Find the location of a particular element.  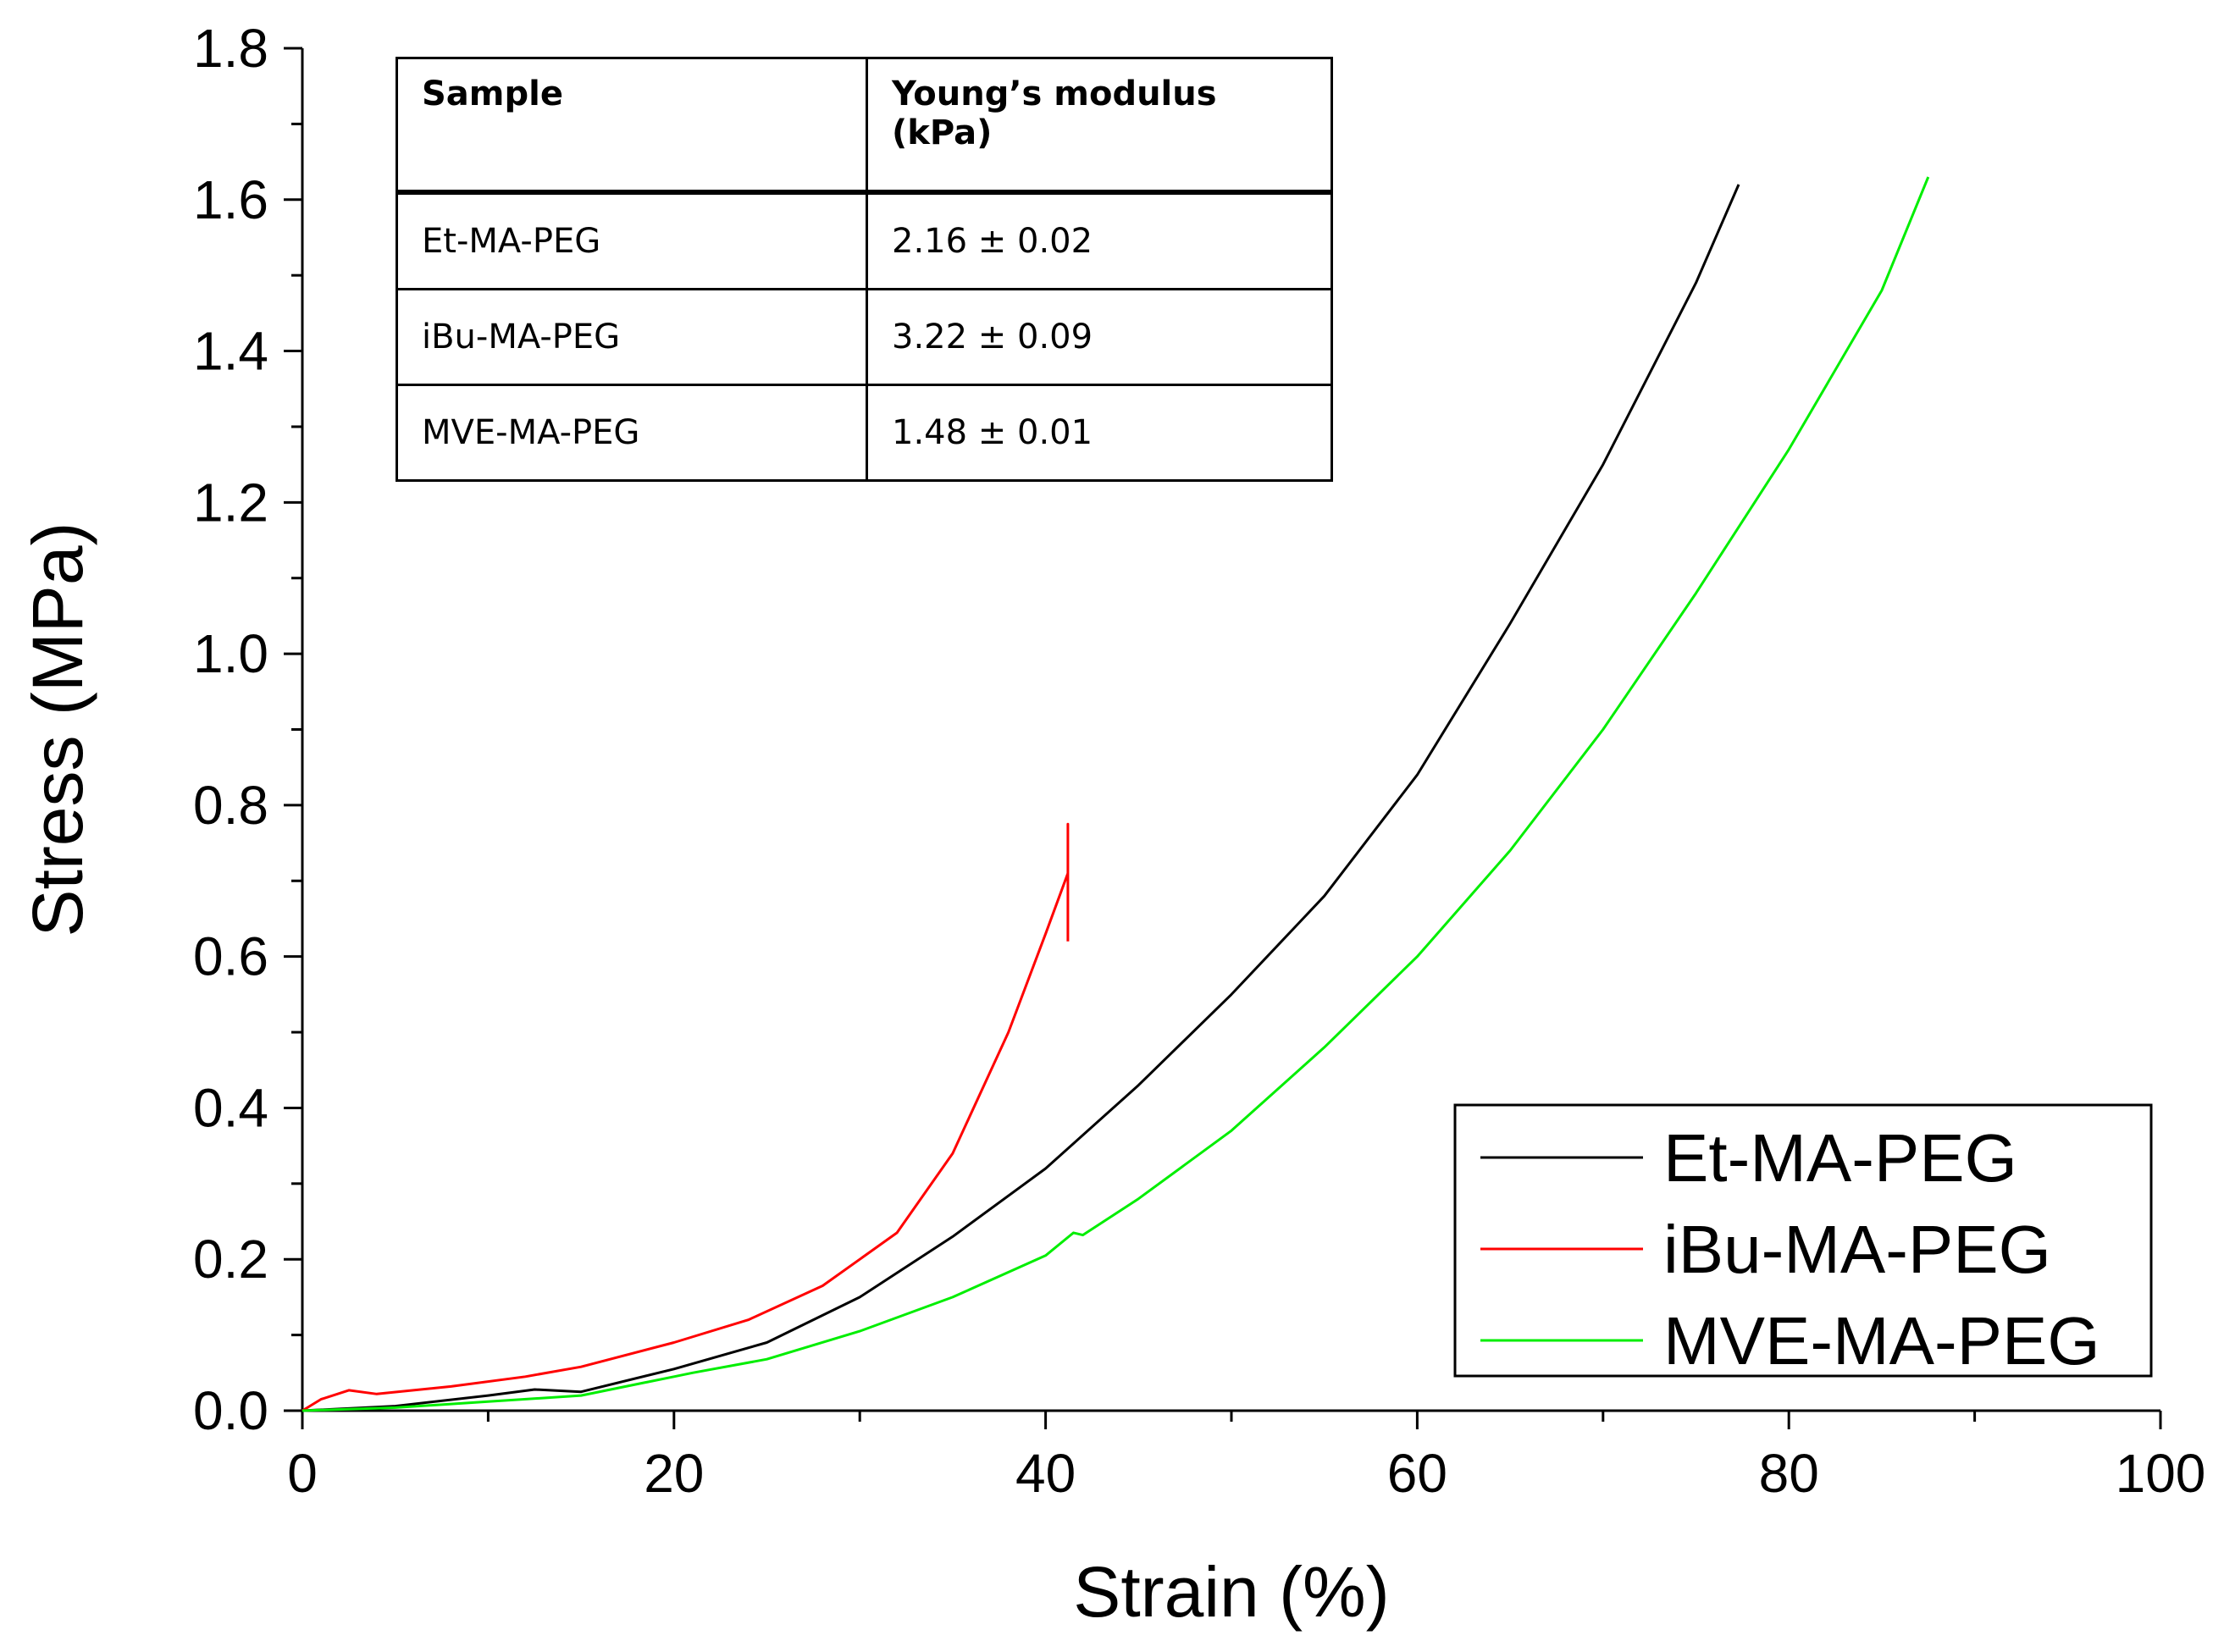

table-header-row: Sample Young’s modulus (kPa) is located at coordinates (865, 126).